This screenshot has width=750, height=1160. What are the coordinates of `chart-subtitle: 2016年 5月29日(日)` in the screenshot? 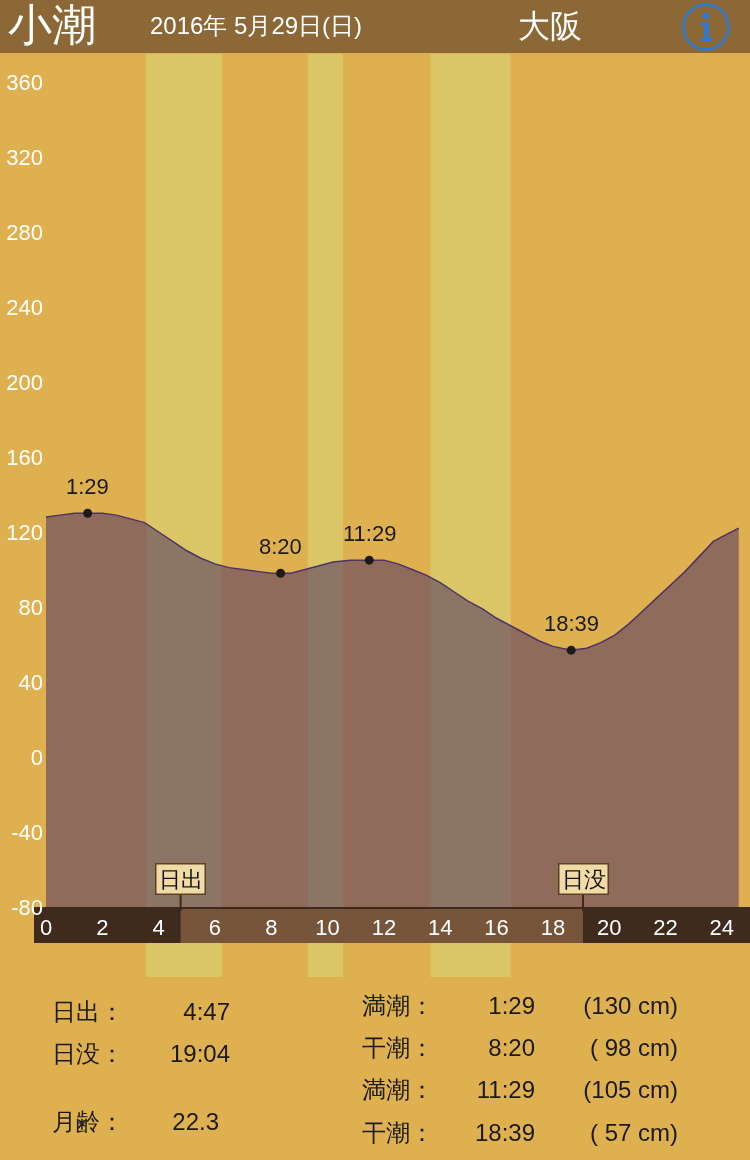 It's located at (256, 26).